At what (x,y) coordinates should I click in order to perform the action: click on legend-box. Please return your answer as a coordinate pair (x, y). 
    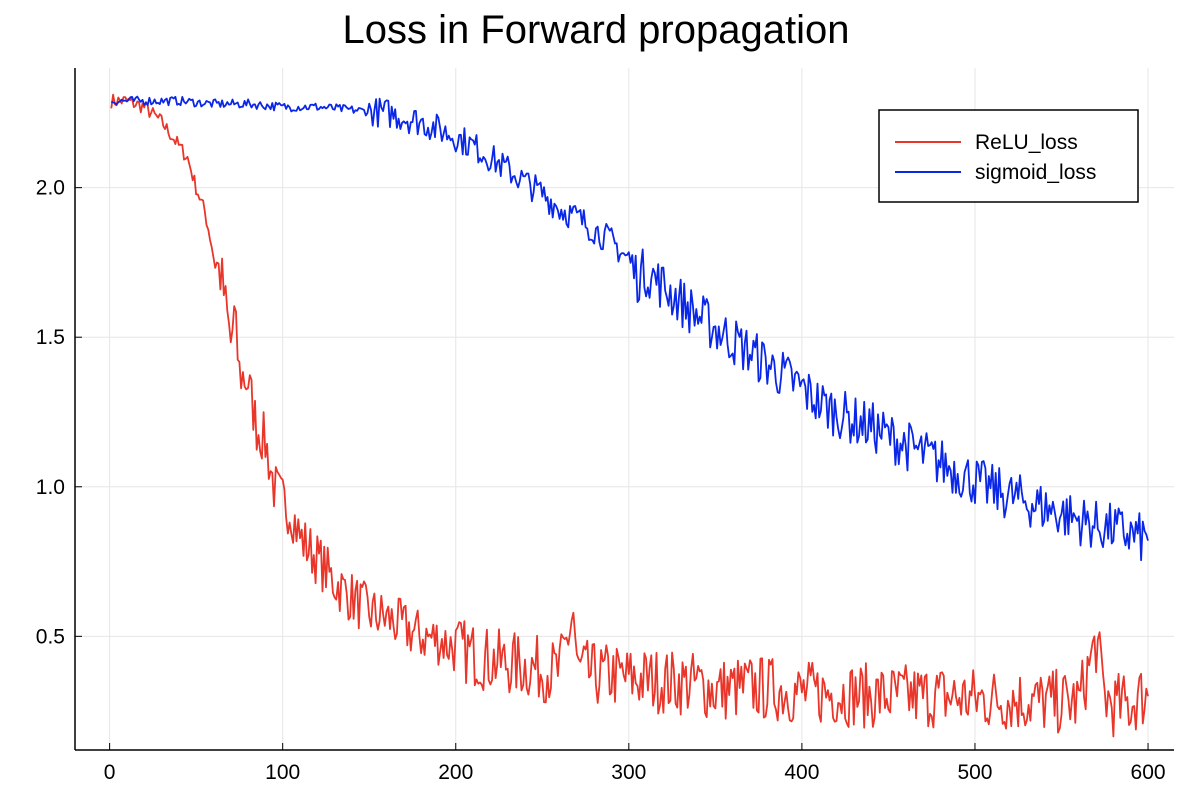
    Looking at the image, I should click on (1008, 156).